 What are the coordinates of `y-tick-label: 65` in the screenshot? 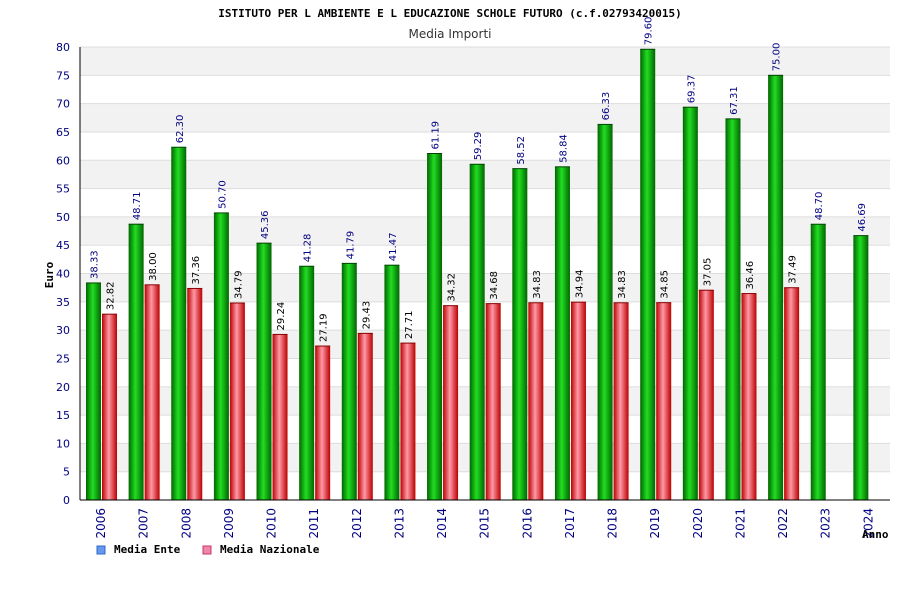 It's located at (63, 132).